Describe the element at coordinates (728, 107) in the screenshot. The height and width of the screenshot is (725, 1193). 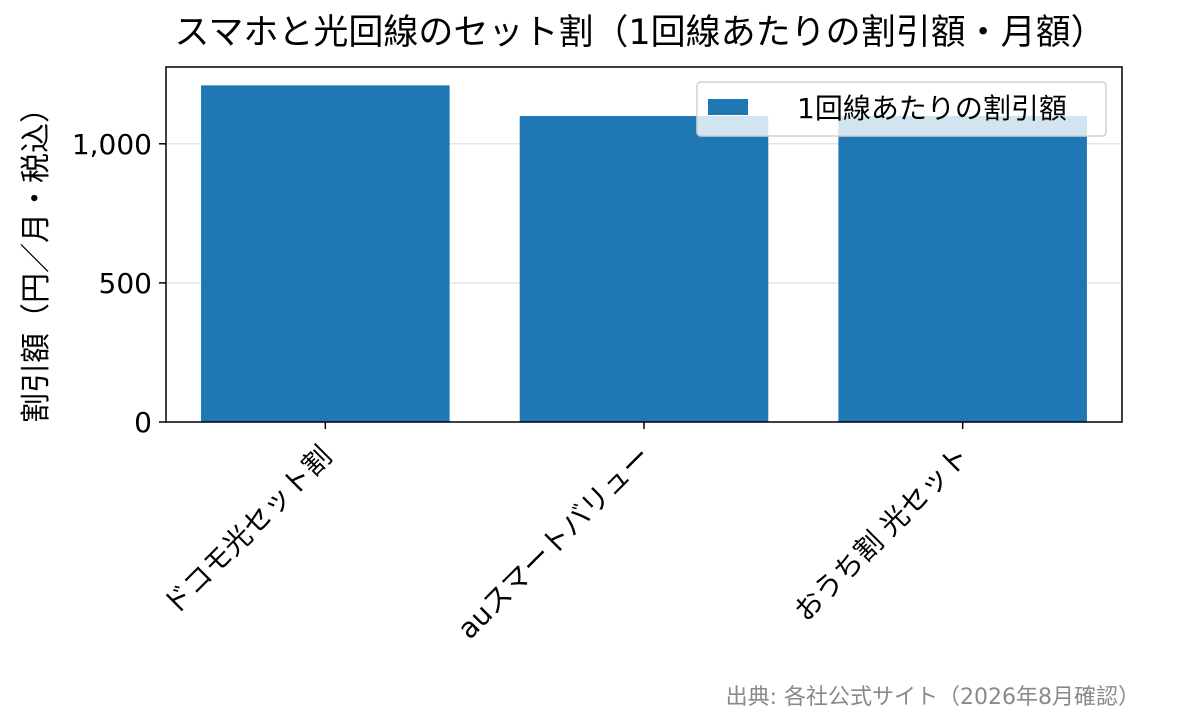
I see `legend-swatch` at that location.